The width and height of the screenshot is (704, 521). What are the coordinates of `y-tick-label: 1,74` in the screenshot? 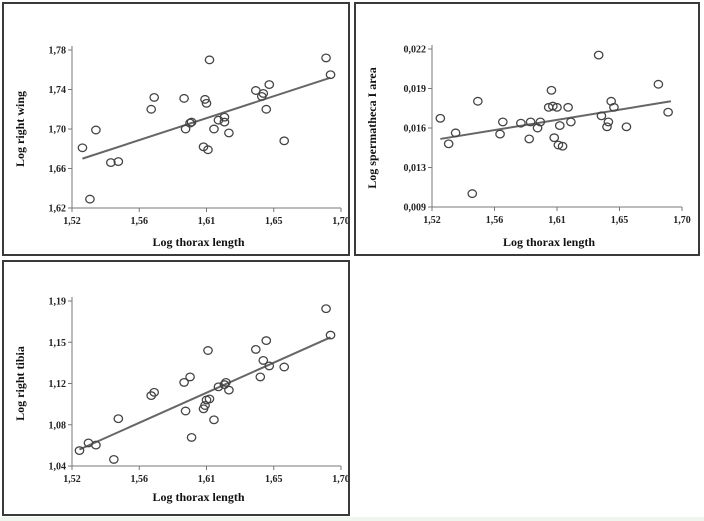 It's located at (58, 90).